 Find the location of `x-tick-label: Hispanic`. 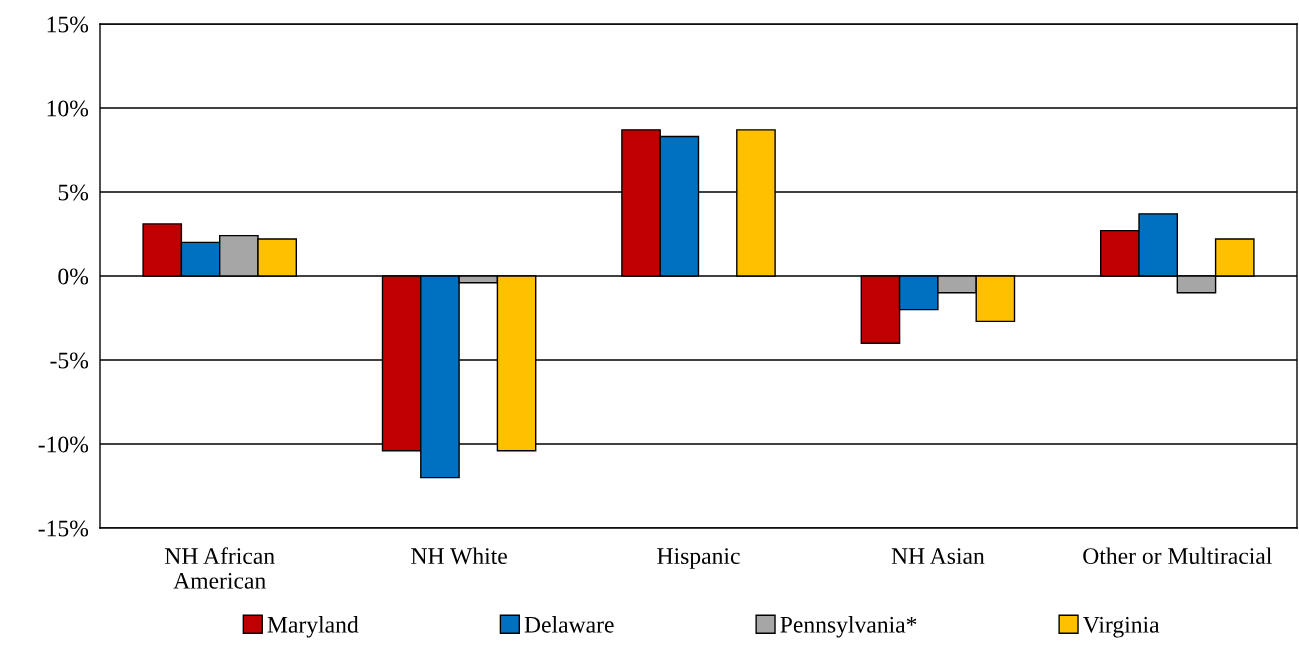

x-tick-label: Hispanic is located at coordinates (698, 558).